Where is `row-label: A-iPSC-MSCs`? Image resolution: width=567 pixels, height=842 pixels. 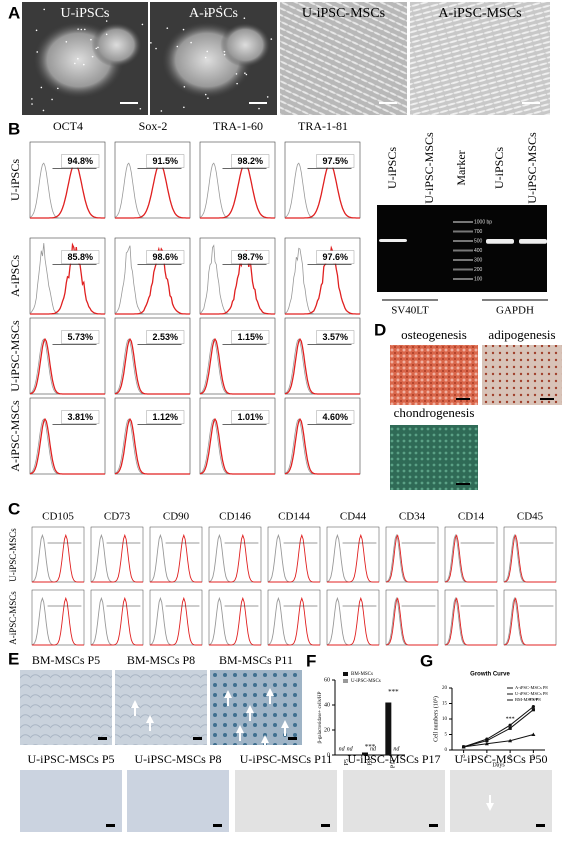
row-label: A-iPSC-MSCs is located at coordinates (13, 618).